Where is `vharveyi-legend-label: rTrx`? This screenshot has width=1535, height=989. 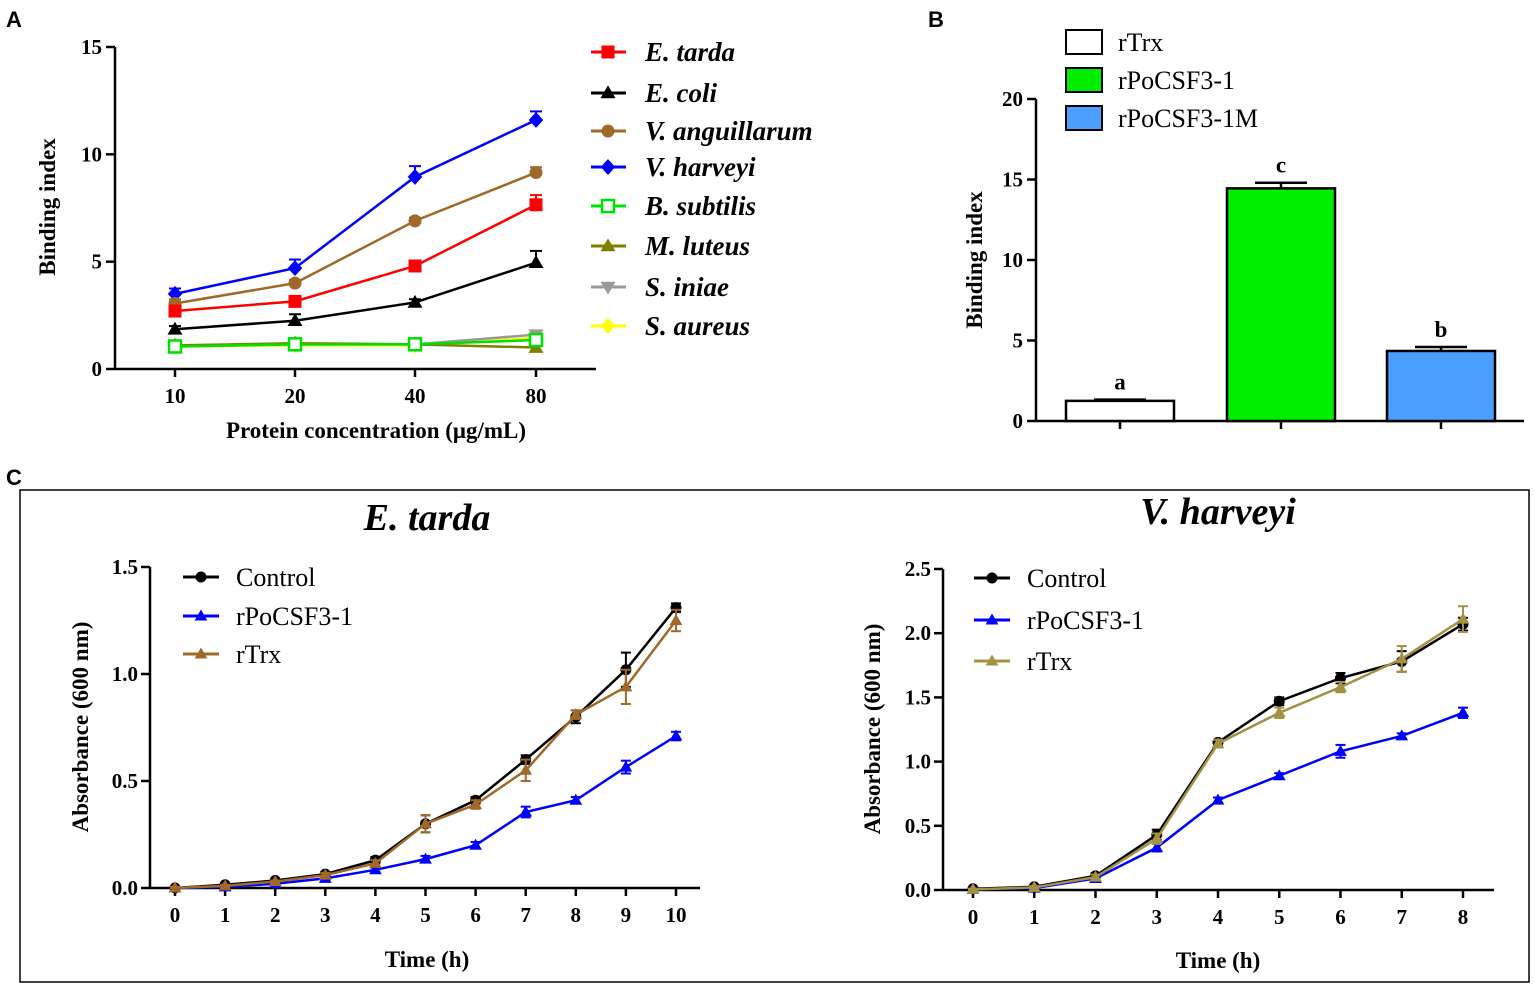
vharveyi-legend-label: rTrx is located at coordinates (1049, 661).